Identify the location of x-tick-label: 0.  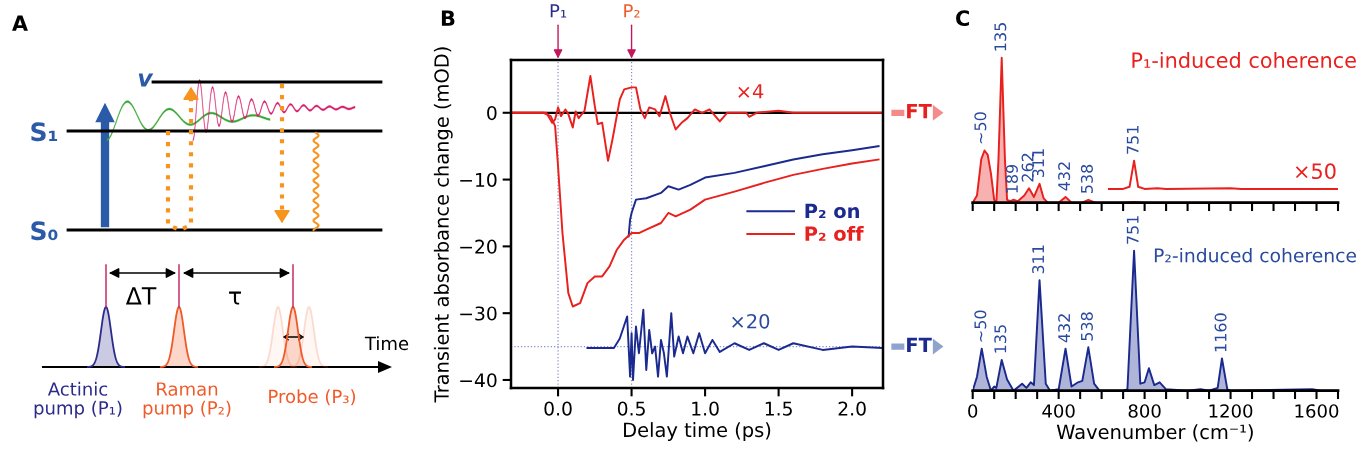
(973, 411).